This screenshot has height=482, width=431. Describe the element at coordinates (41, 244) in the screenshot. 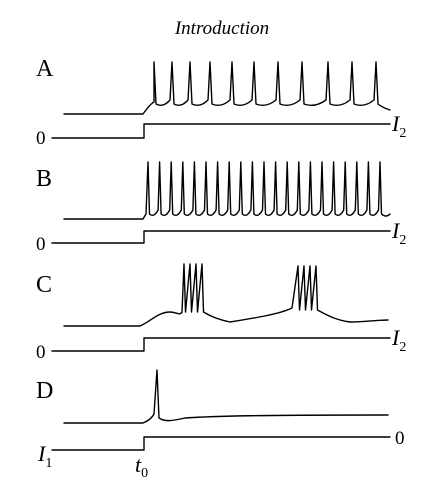

I see `panel-b-zero-label: 0` at that location.